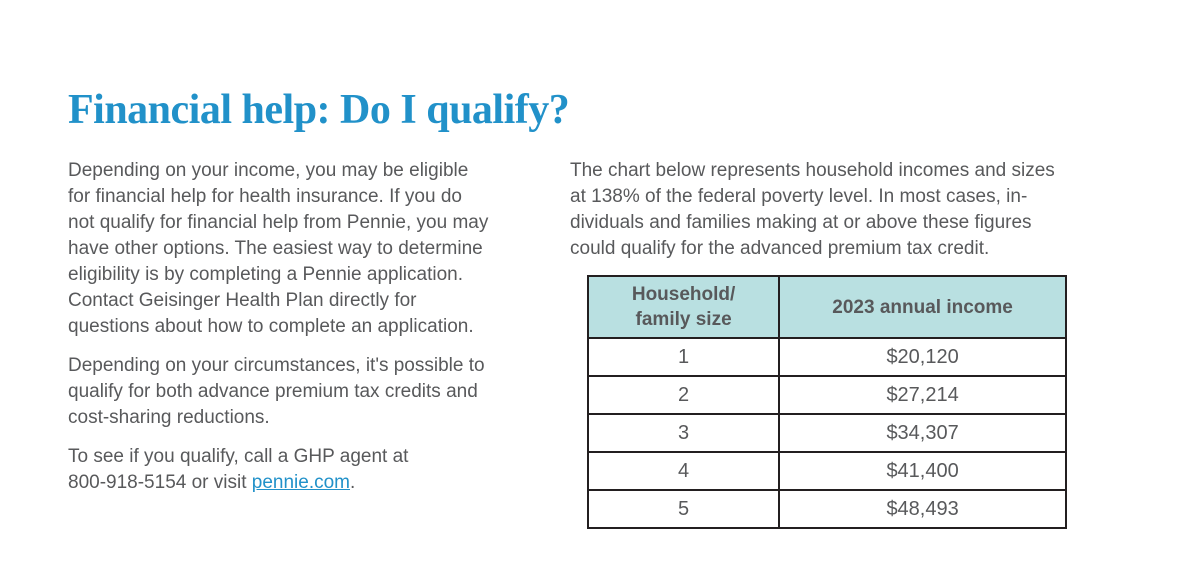 The image size is (1200, 588). Describe the element at coordinates (683, 471) in the screenshot. I see `household-size-cell: 4` at that location.